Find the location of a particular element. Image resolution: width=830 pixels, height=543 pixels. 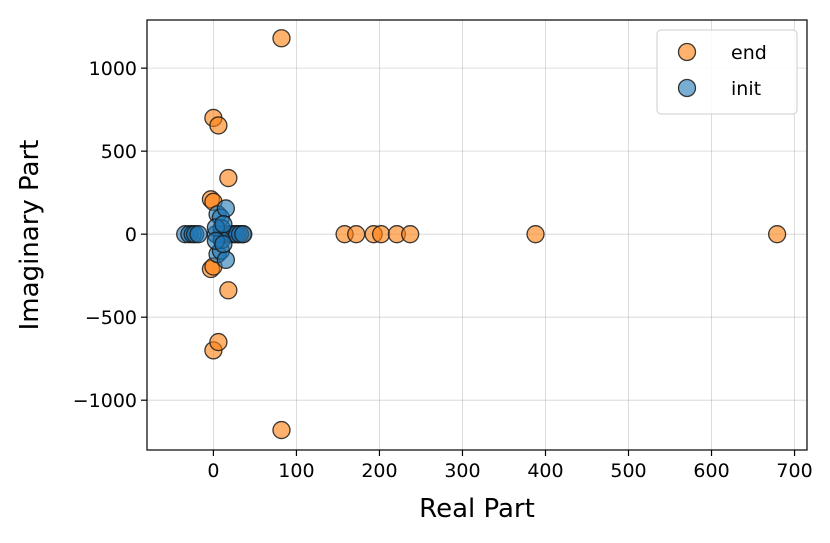

y-tick-label: 500 is located at coordinates (119, 152).